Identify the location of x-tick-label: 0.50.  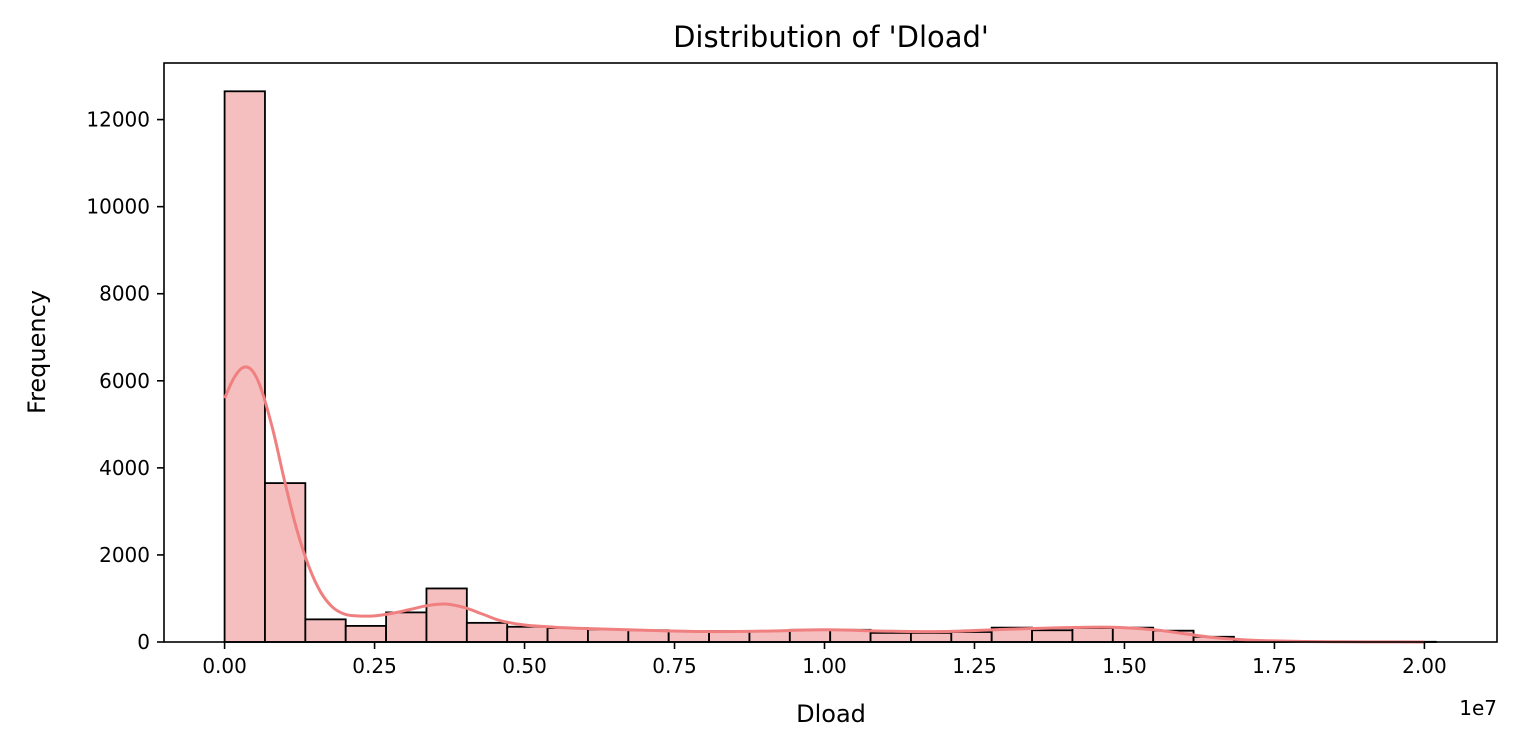
(524, 666).